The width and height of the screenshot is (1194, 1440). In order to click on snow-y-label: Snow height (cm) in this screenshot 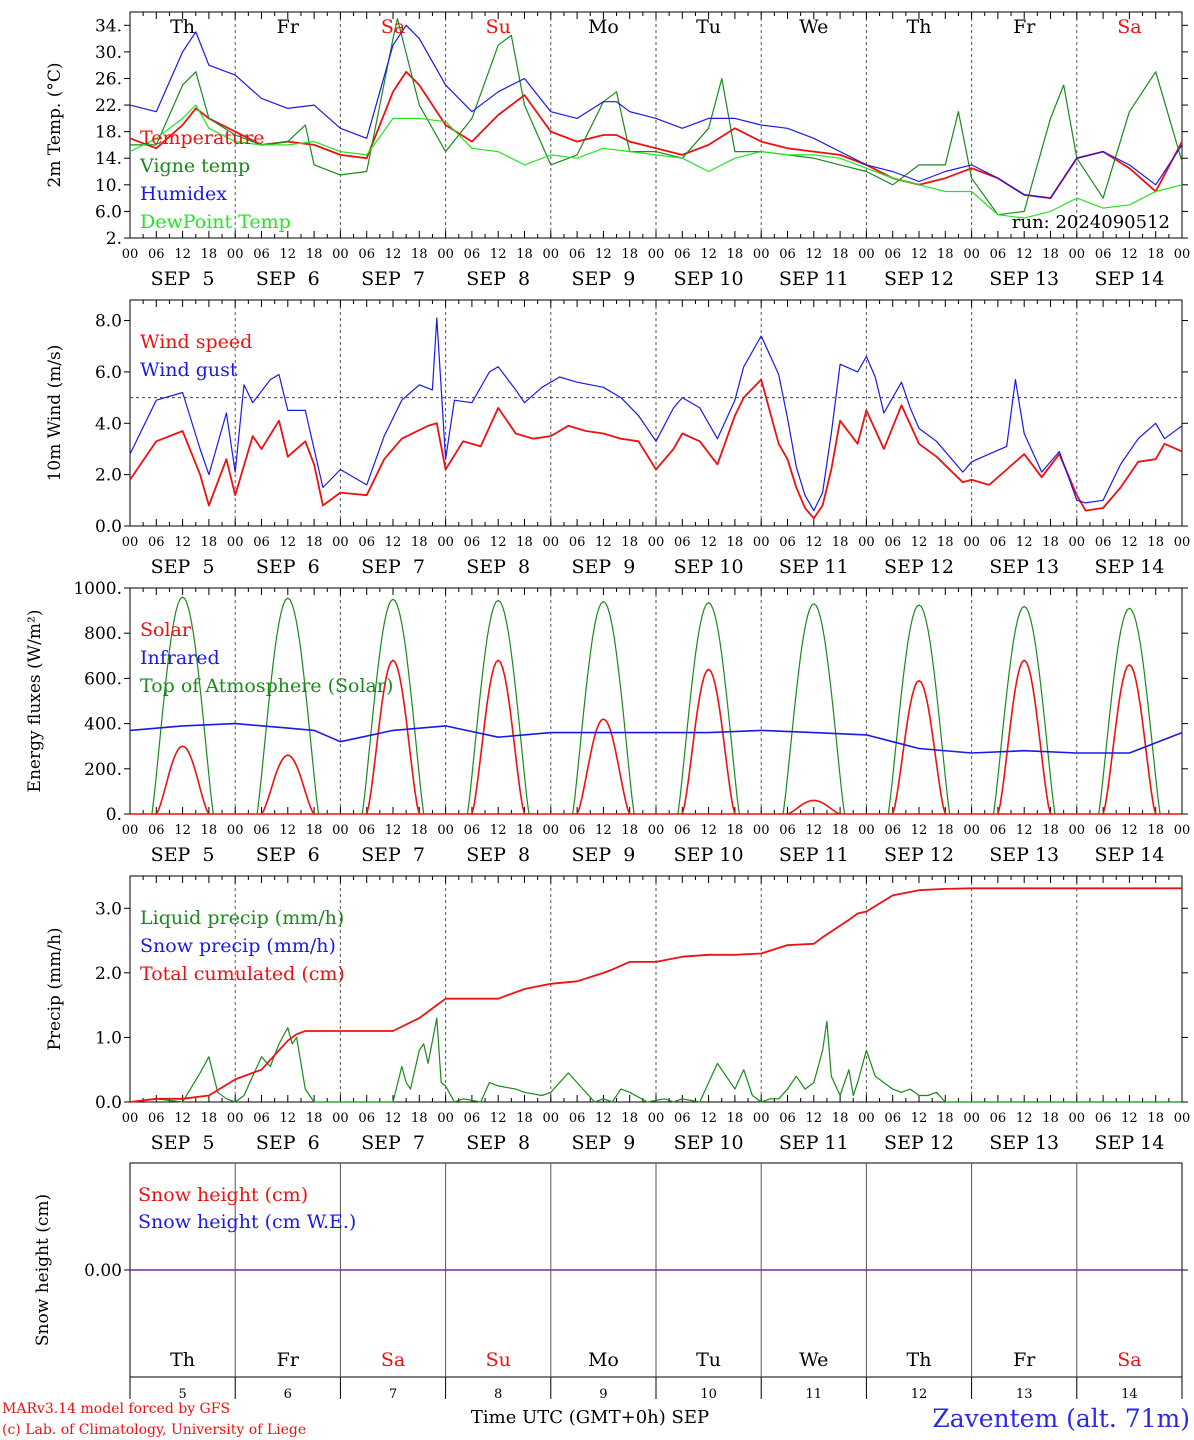, I will do `click(43, 1270)`.